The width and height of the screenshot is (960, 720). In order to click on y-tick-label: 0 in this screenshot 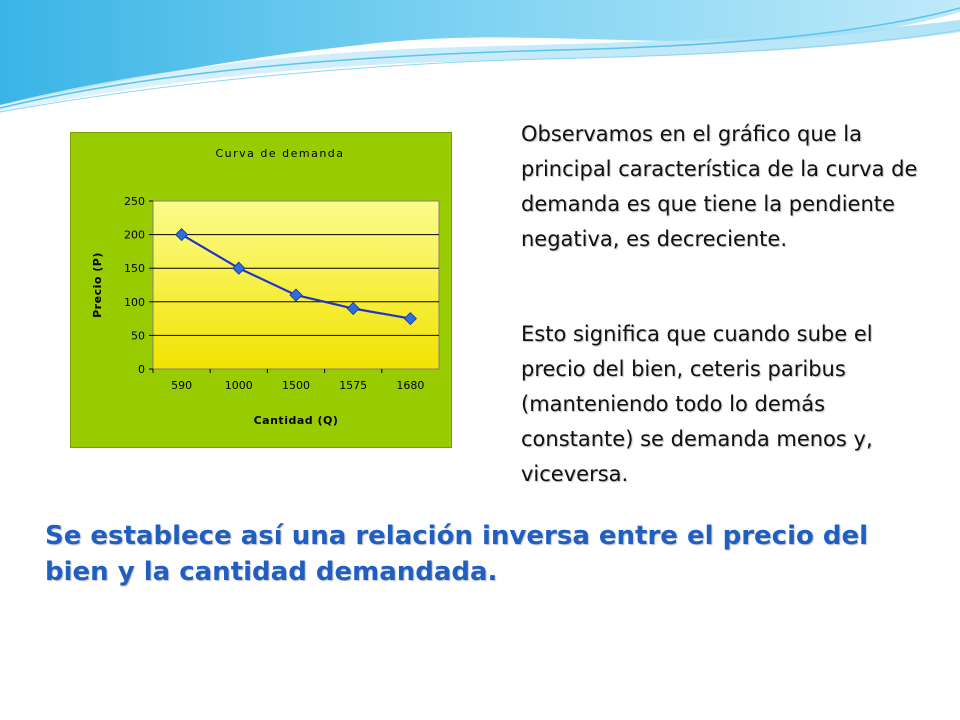, I will do `click(141, 369)`.